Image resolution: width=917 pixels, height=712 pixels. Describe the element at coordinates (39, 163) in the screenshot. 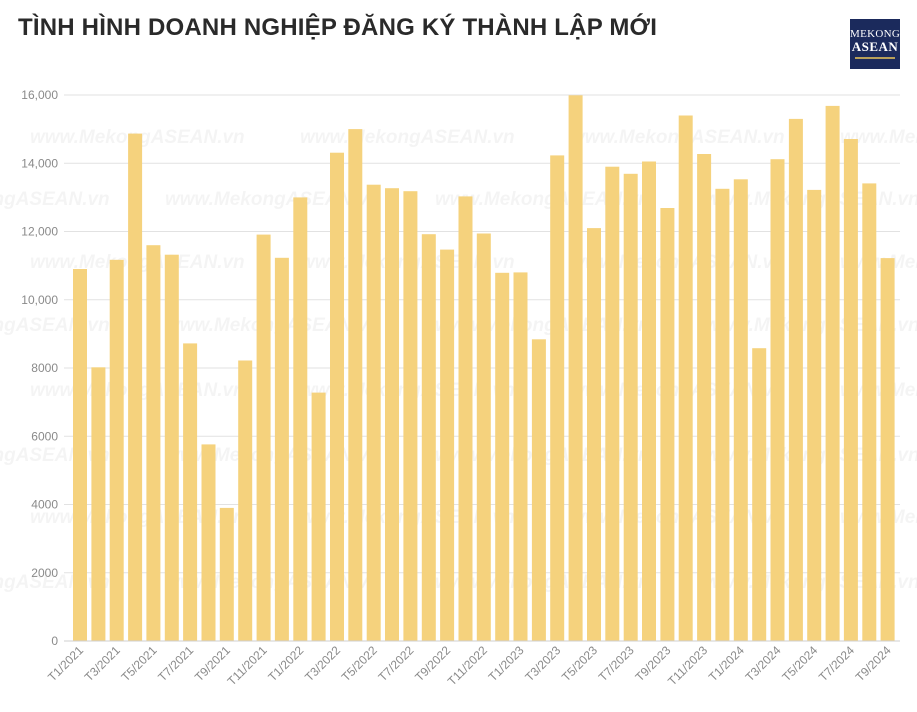

I see `y-tick-label: 14,000` at that location.